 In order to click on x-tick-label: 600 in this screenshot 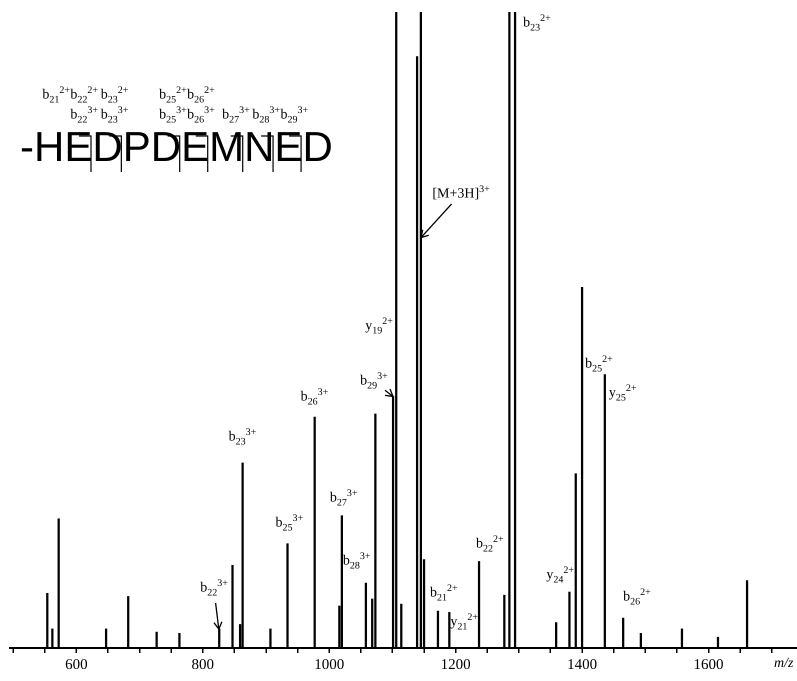, I will do `click(76, 664)`.